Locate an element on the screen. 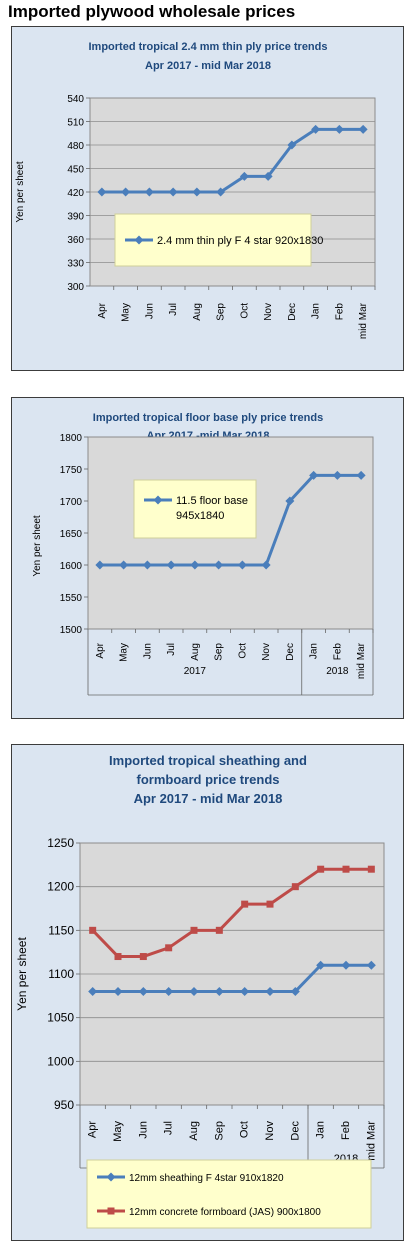  y-tick-label: 1200 is located at coordinates (60, 887).